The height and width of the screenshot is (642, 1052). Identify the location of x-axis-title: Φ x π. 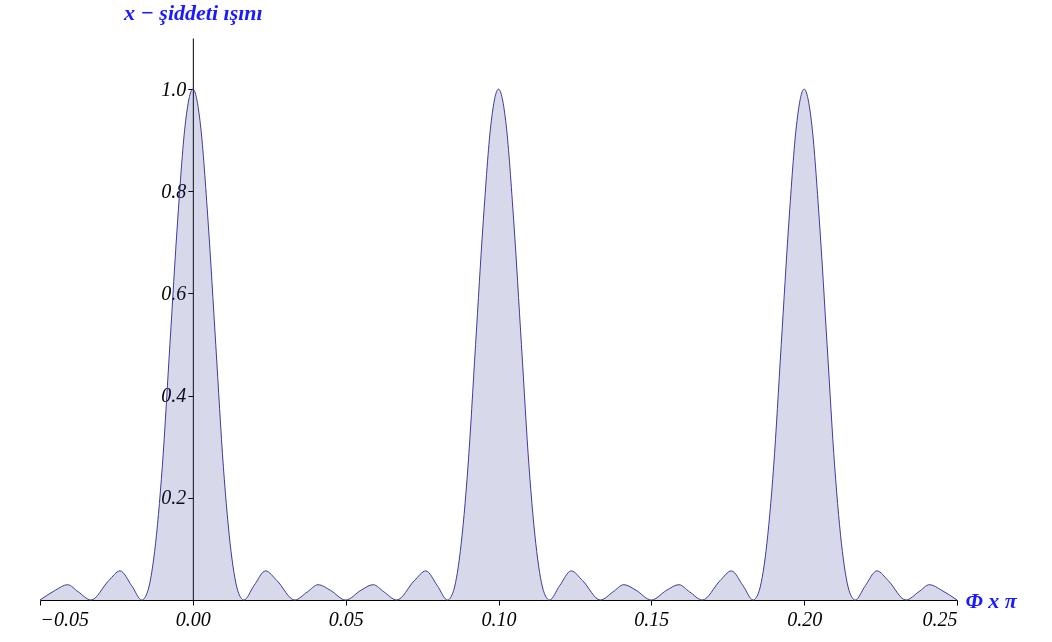
(991, 600).